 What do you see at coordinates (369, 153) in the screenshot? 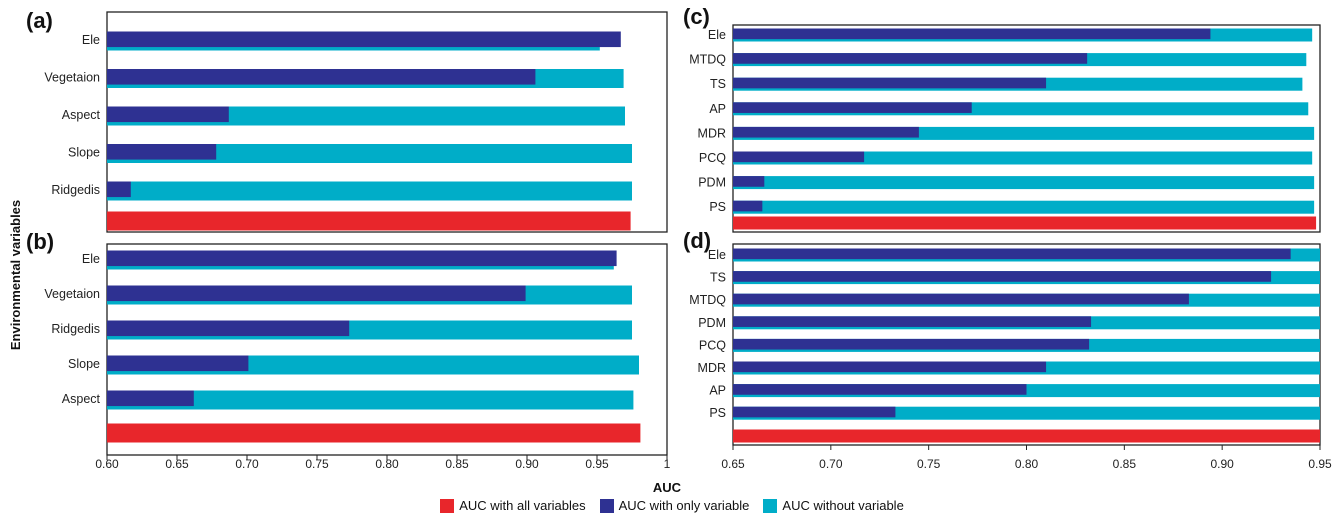
I see `panel-a-bar-without-slope` at bounding box center [369, 153].